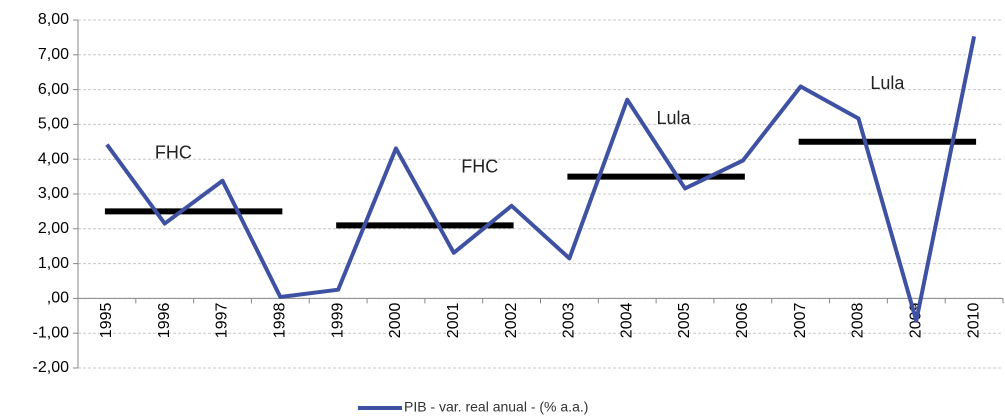 The width and height of the screenshot is (1005, 417). Describe the element at coordinates (569, 321) in the screenshot. I see `x-tick-label: 2003` at that location.